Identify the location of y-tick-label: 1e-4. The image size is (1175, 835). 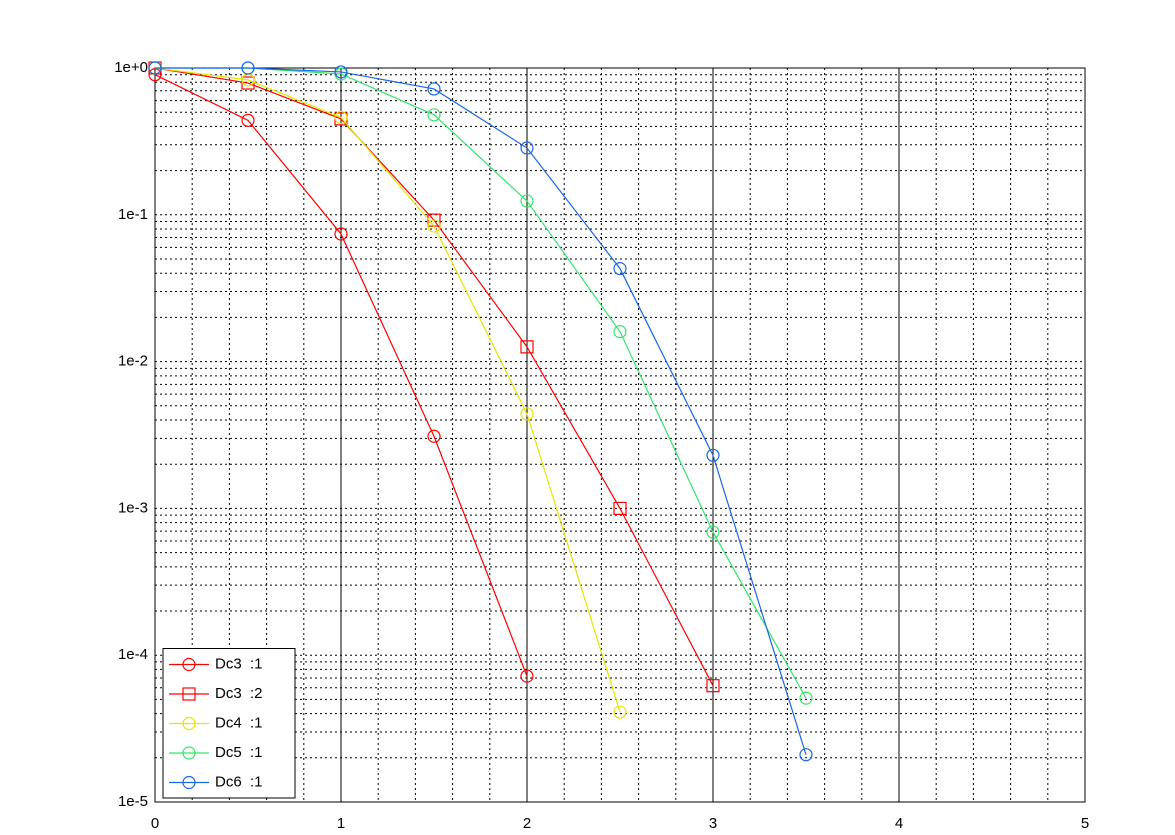
(133, 654).